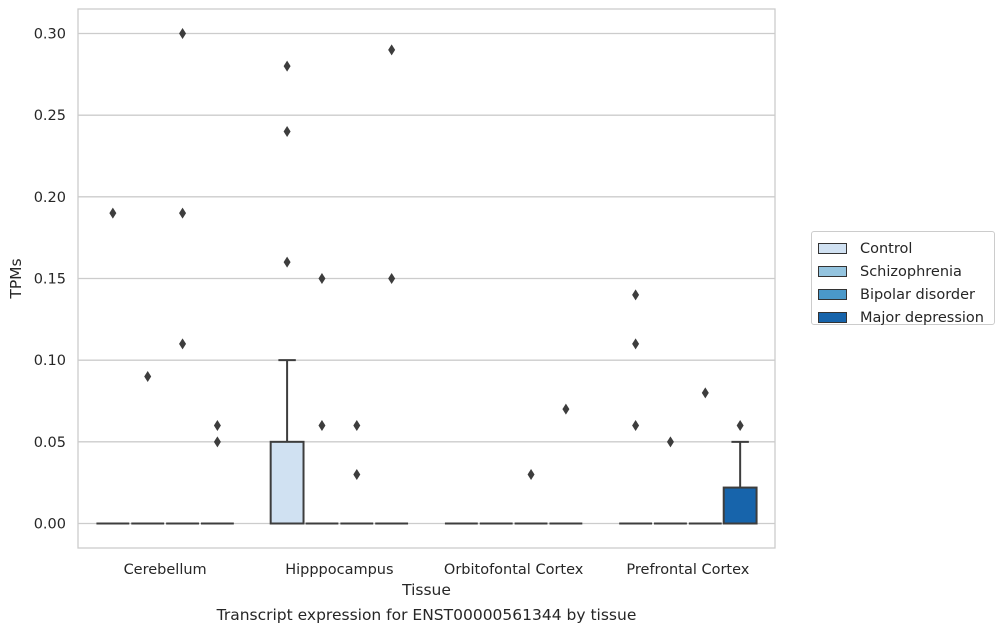  What do you see at coordinates (50, 198) in the screenshot?
I see `y-tick-label-4: 0.20` at bounding box center [50, 198].